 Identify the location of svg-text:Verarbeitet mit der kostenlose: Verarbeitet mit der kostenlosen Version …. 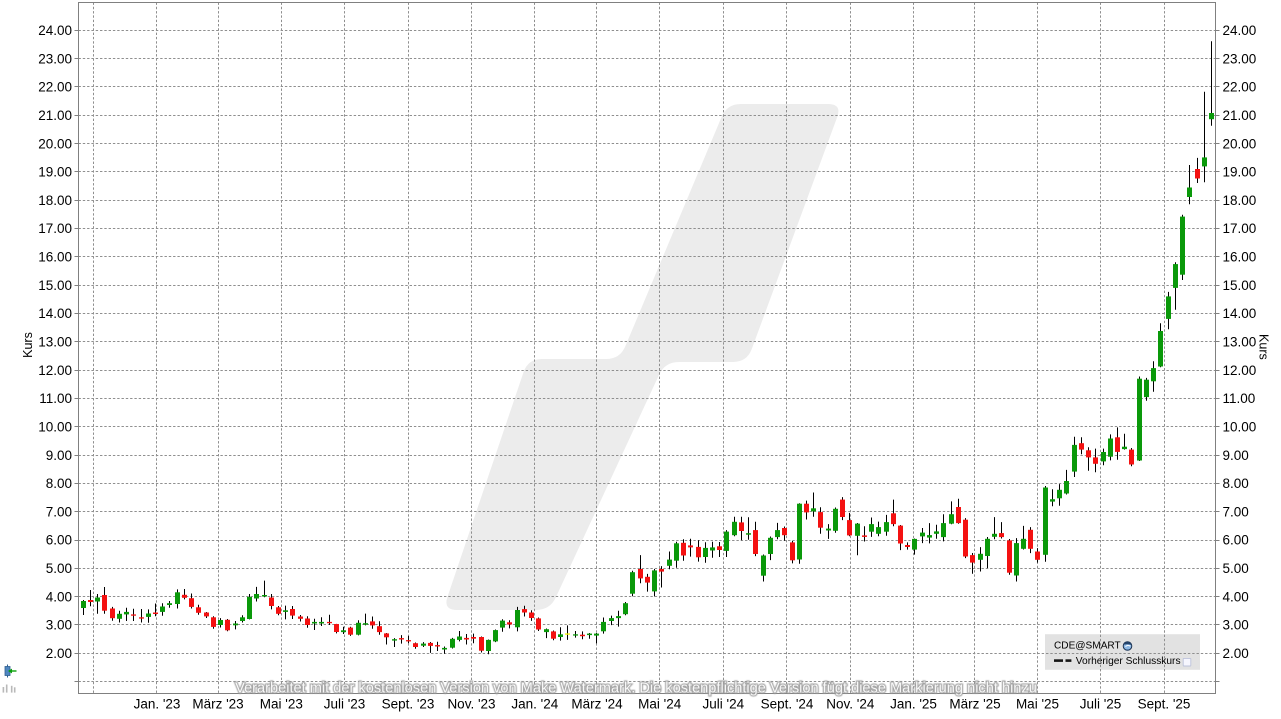
(636, 689).